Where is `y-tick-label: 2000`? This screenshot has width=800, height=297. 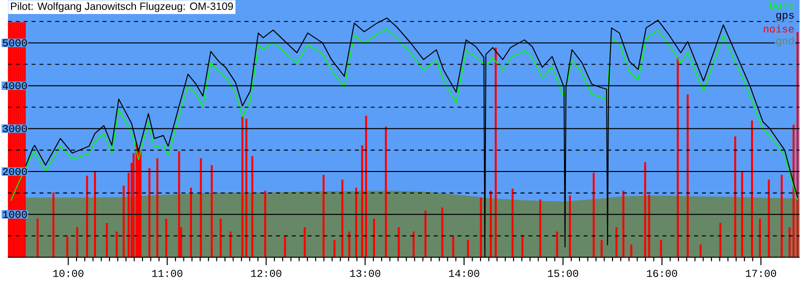
y-tick-label: 2000 is located at coordinates (14, 172).